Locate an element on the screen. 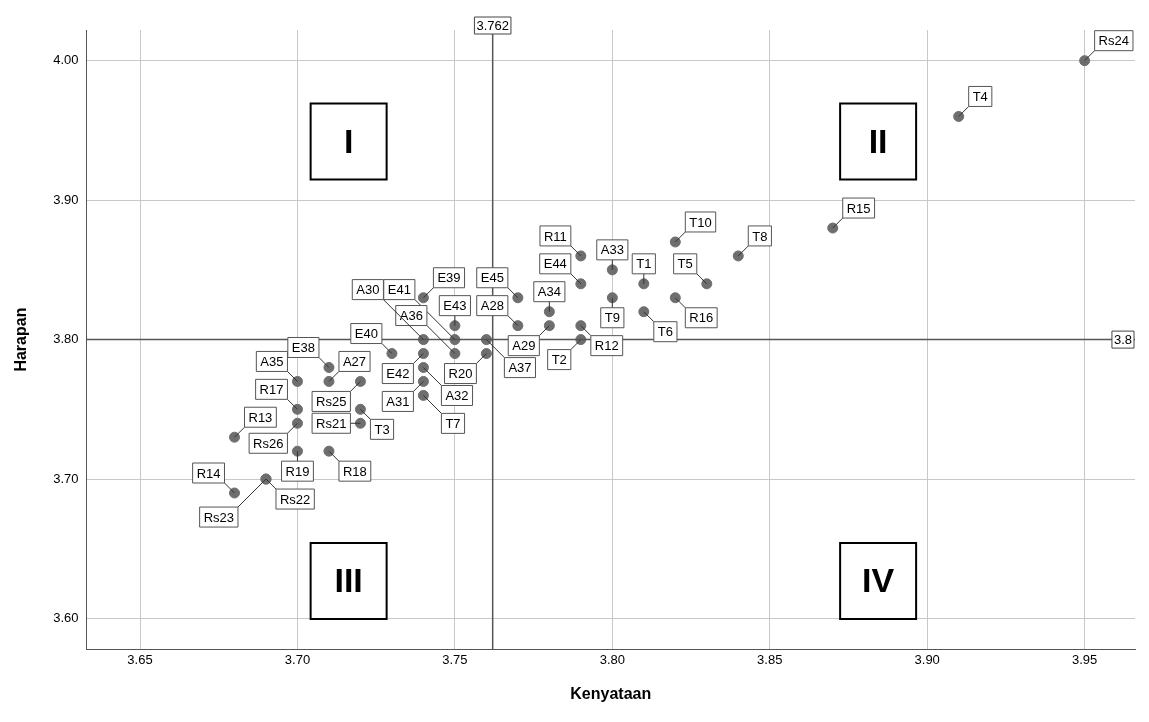 This screenshot has width=1149, height=722. x-tick-label: 3.80 is located at coordinates (612, 659).